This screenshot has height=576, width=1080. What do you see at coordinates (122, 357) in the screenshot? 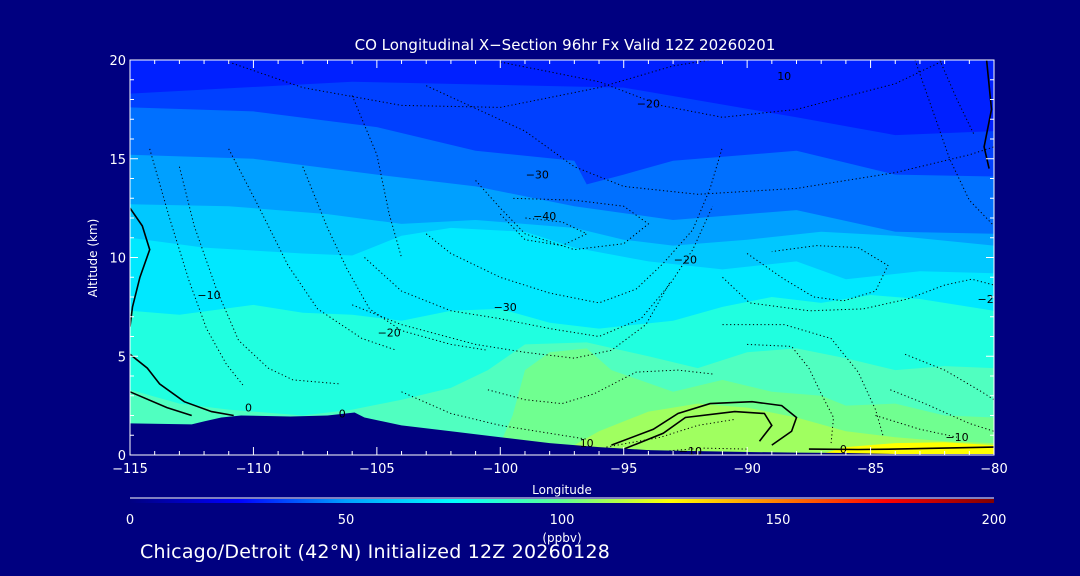
I see `y-tick-label: 5` at bounding box center [122, 357].